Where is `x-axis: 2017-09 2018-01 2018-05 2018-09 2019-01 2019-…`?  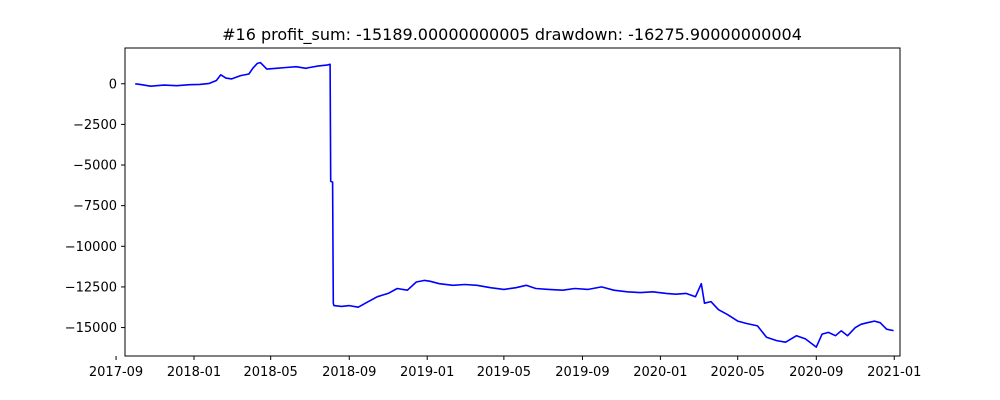
x-axis: 2017-09 2018-01 2018-05 2018-09 2019-01 2019-… is located at coordinates (505, 368).